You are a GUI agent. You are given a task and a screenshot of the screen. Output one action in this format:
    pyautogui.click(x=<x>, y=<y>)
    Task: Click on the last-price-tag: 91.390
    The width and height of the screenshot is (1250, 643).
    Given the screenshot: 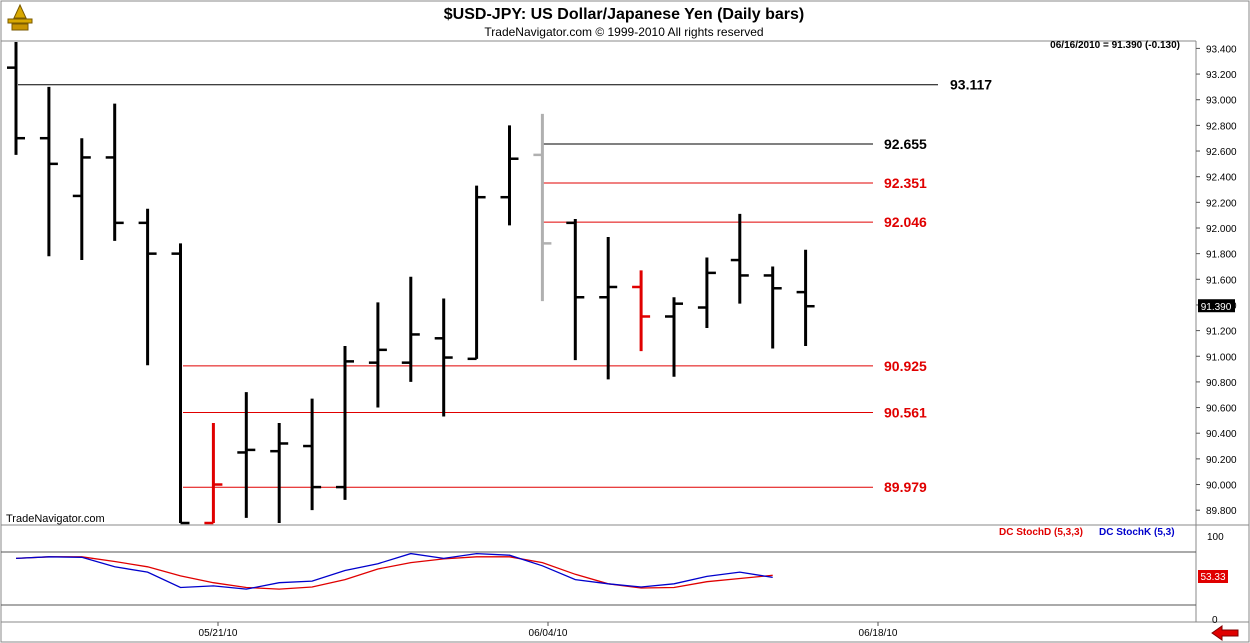 What is the action you would take?
    pyautogui.click(x=1216, y=306)
    